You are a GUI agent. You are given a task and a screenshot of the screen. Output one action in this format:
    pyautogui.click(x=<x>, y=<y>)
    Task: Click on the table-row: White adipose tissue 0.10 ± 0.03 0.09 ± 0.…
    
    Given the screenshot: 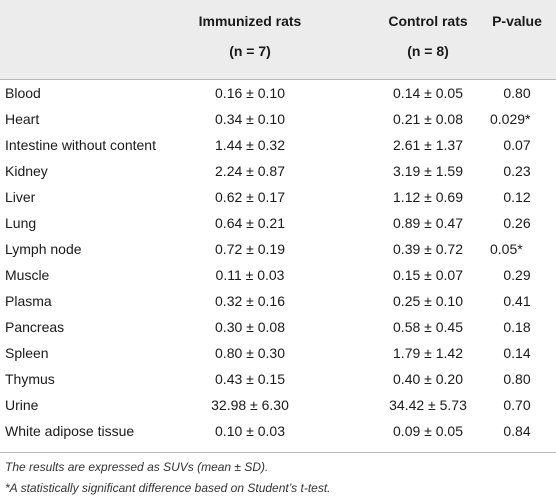 What is the action you would take?
    pyautogui.click(x=278, y=431)
    